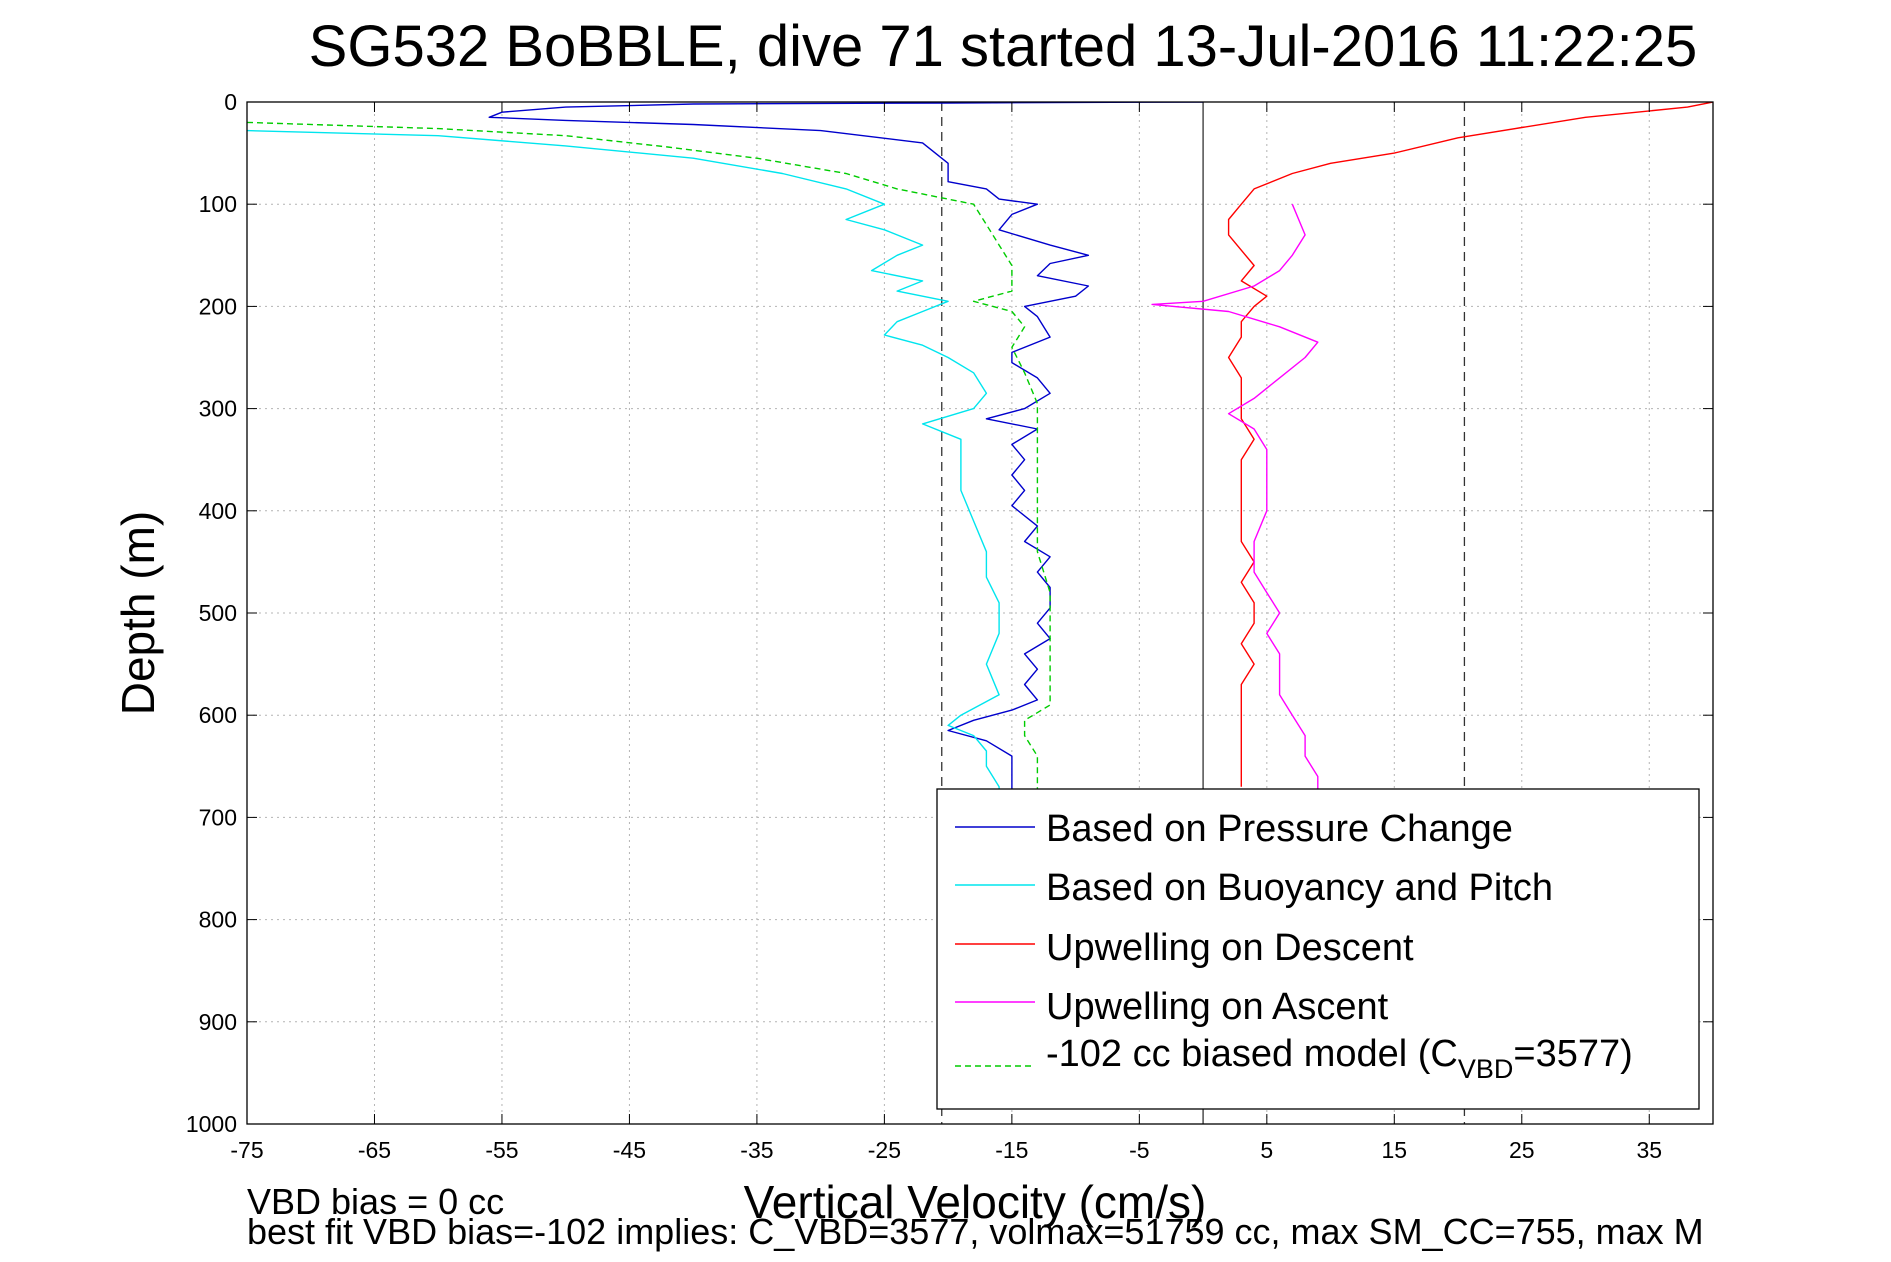  What do you see at coordinates (218, 817) in the screenshot?
I see `y-tick-label: 700` at bounding box center [218, 817].